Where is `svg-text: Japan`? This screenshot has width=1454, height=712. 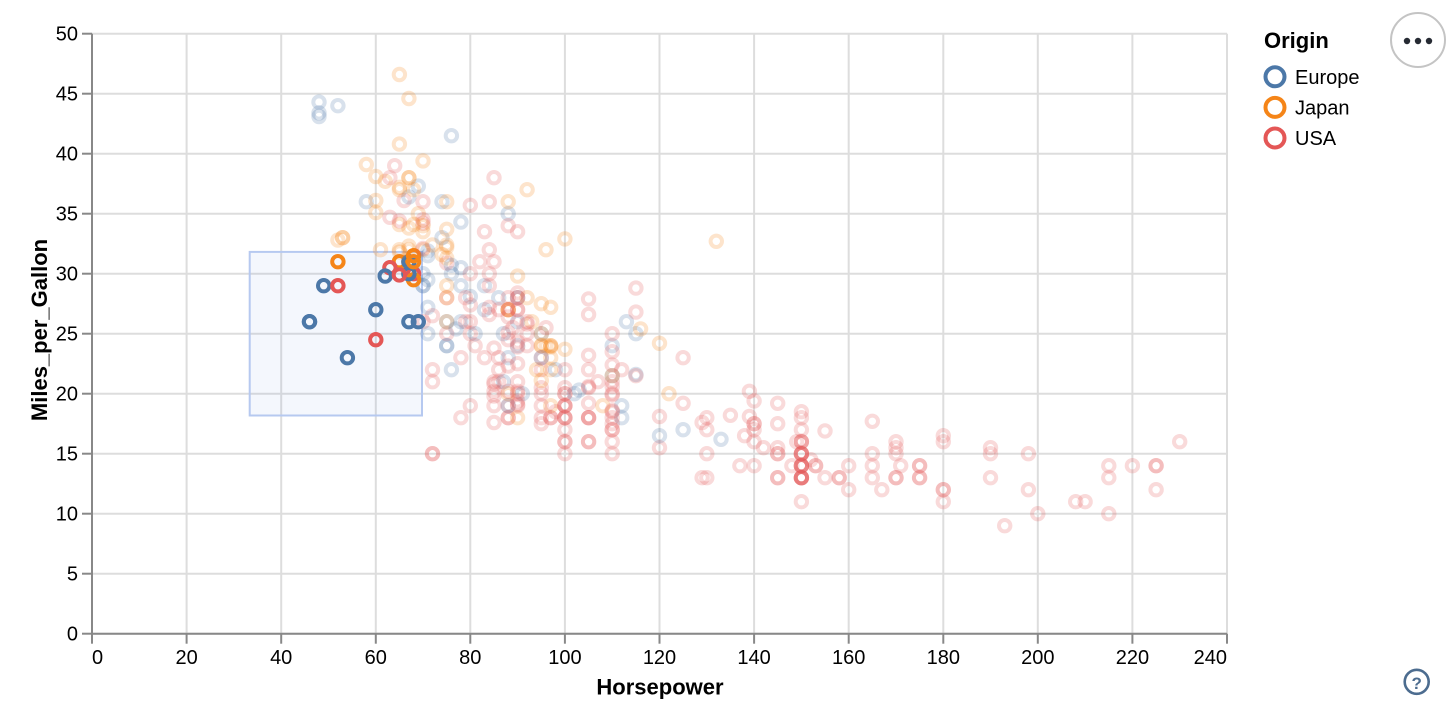 svg-text: Japan is located at coordinates (1322, 108).